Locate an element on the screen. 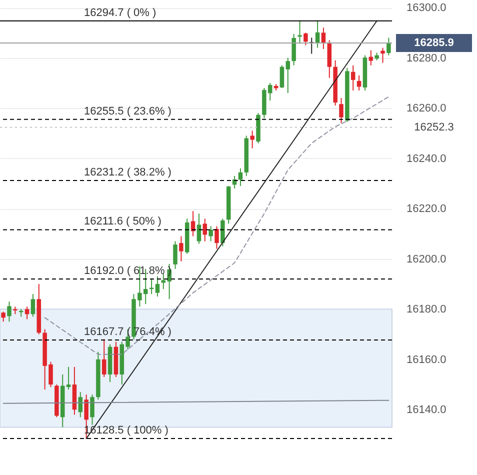 The width and height of the screenshot is (477, 475). y-tick-label: 16160.0 is located at coordinates (426, 360).